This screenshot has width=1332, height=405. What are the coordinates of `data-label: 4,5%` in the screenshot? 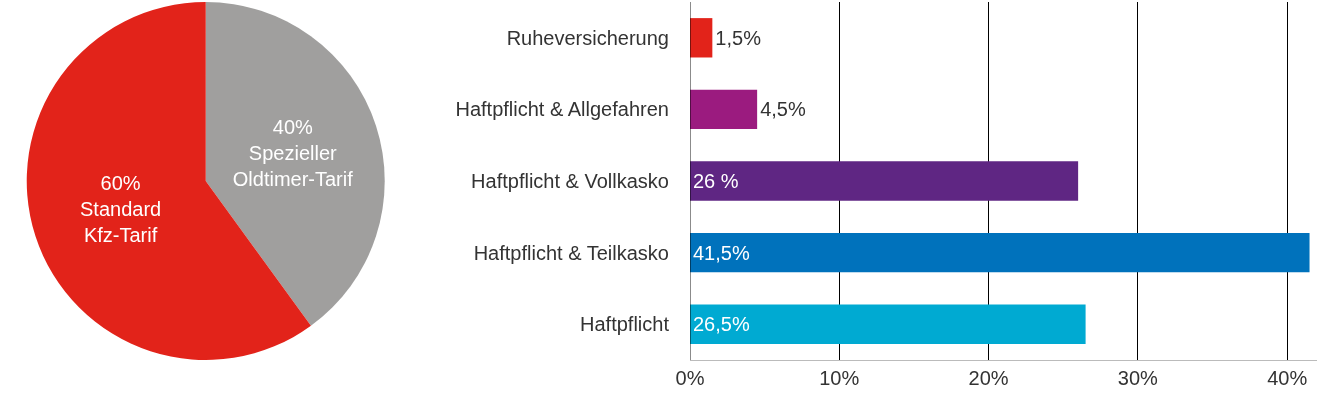 It's located at (783, 109).